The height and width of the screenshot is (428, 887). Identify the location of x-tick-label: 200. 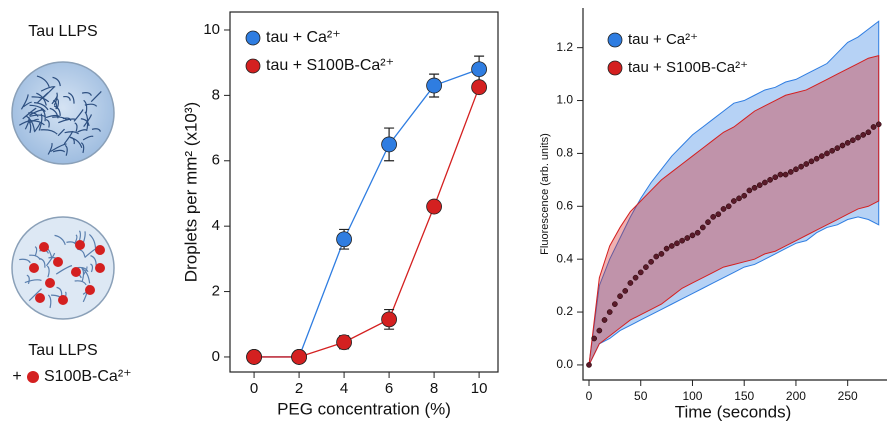
(796, 396).